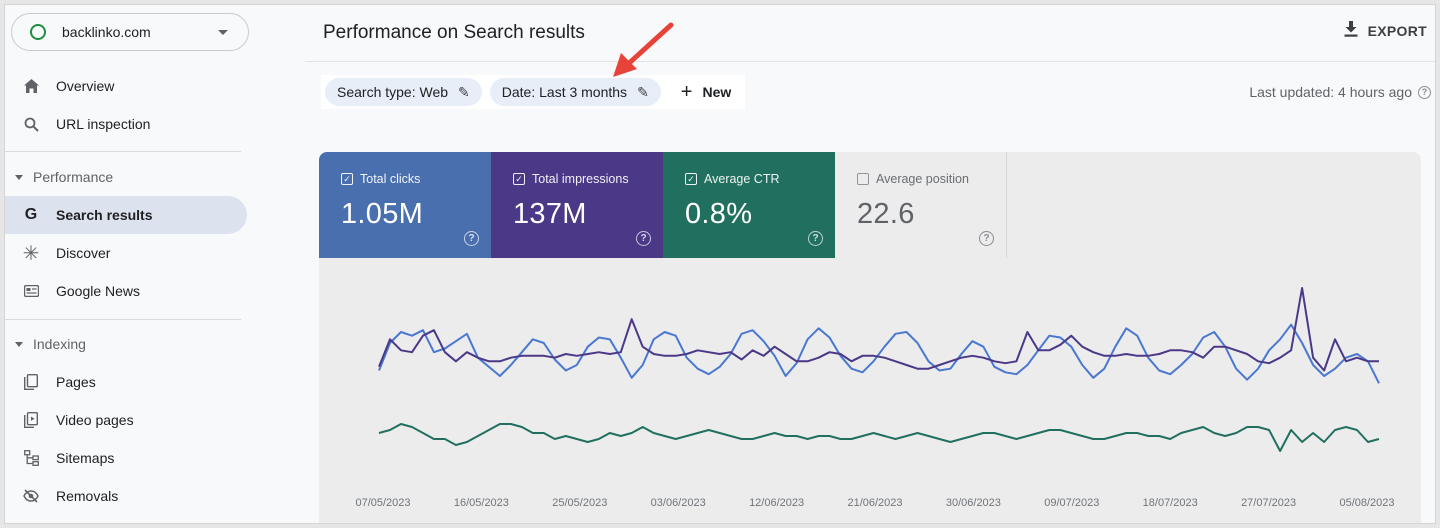  What do you see at coordinates (31, 496) in the screenshot?
I see `eye-off-icon` at bounding box center [31, 496].